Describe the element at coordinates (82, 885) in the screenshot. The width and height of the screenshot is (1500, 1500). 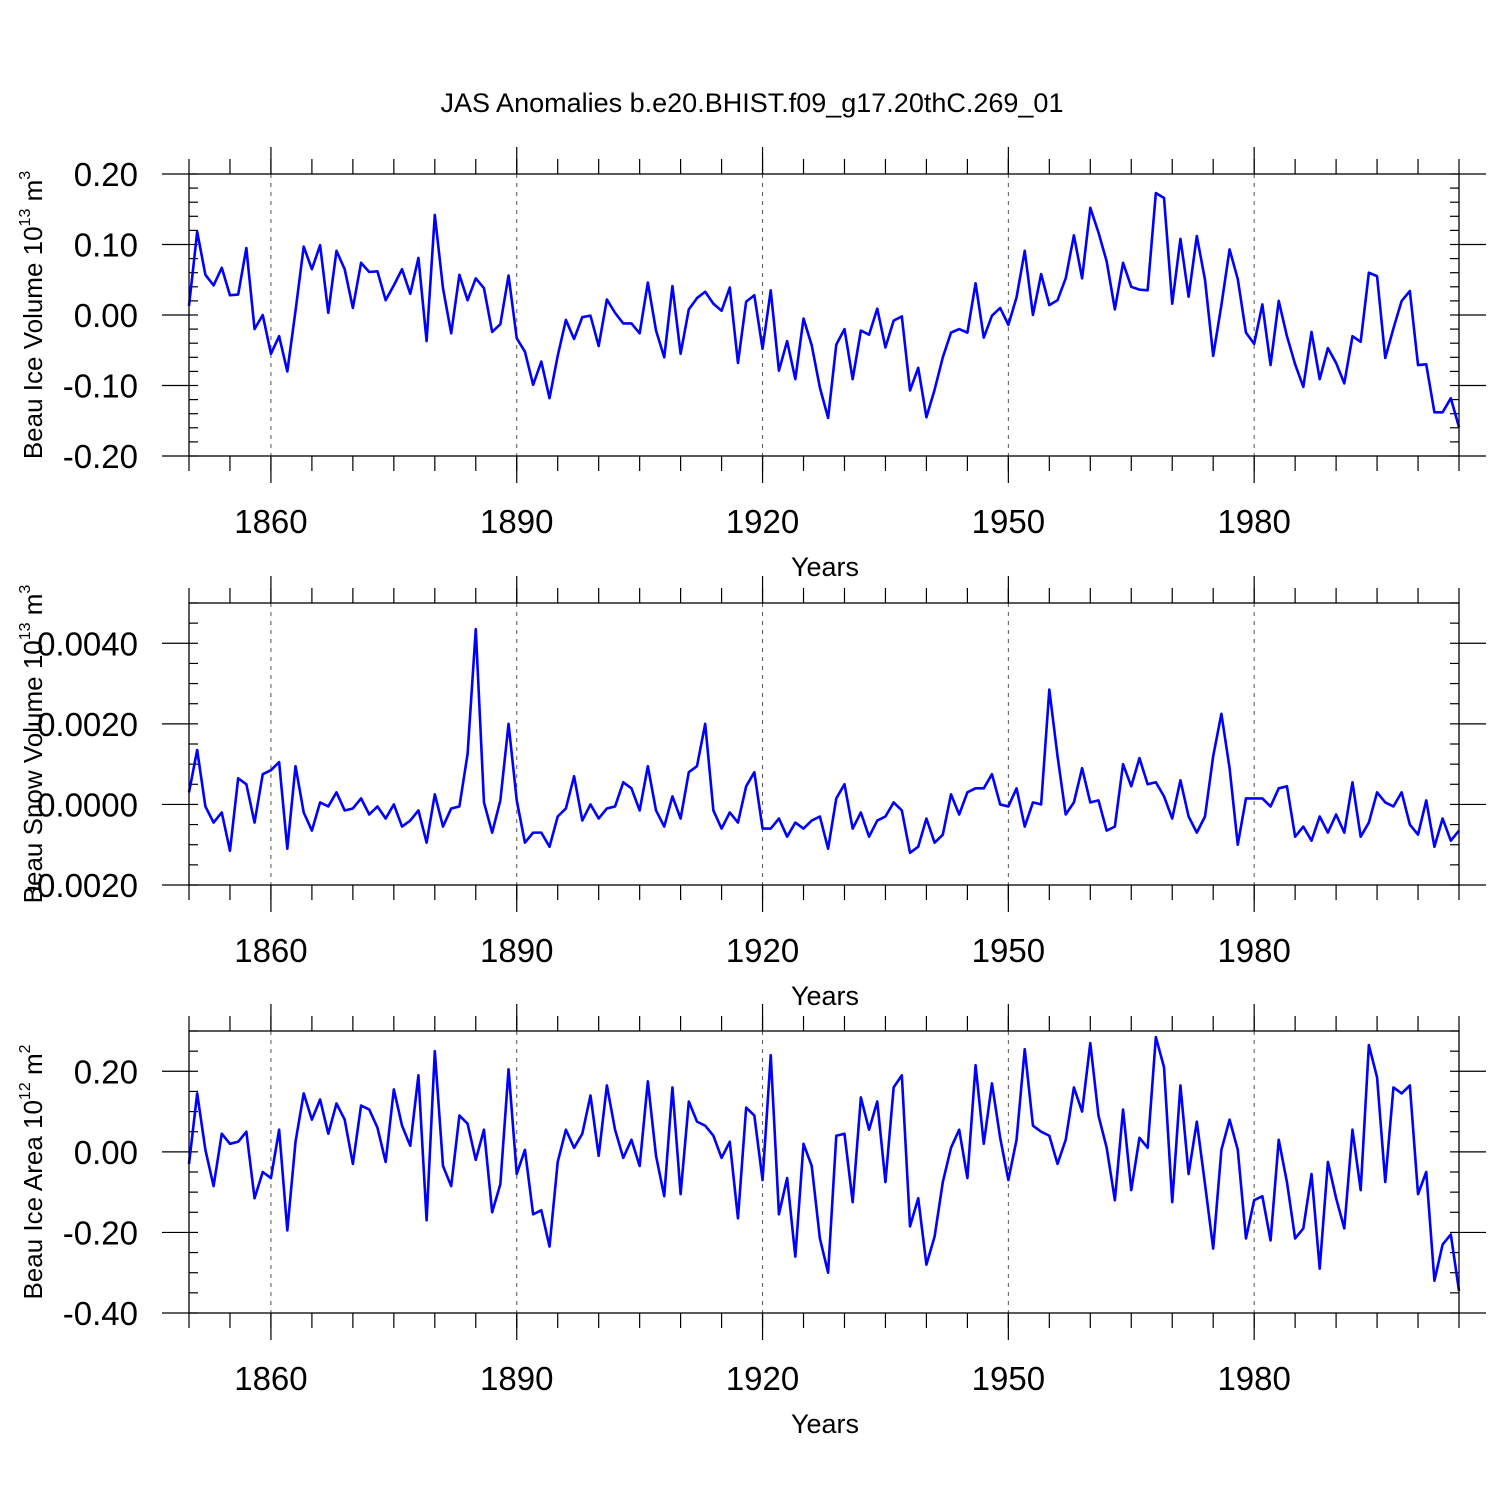
I see `ytick-label: -0.0020` at that location.